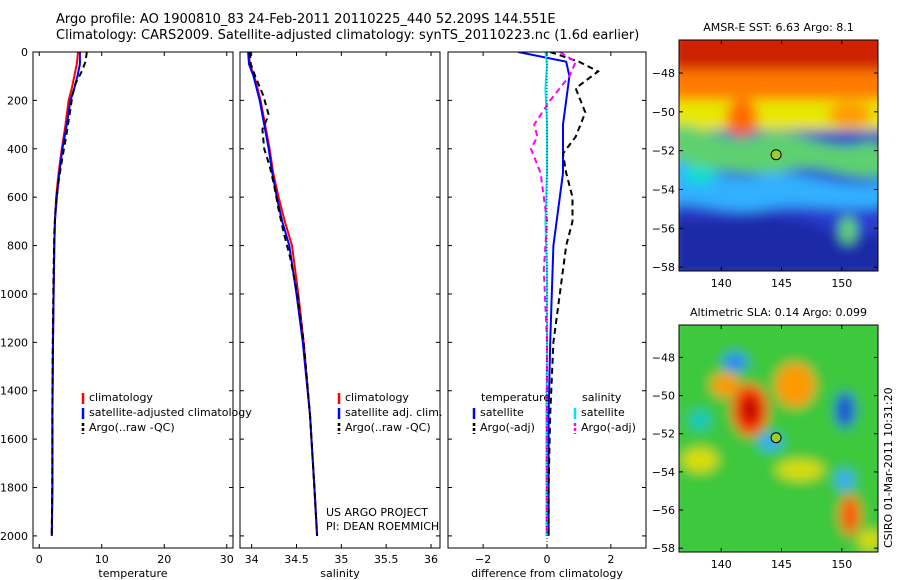 This screenshot has height=580, width=900. What do you see at coordinates (663, 73) in the screenshot?
I see `sst-map-ytick-label: −48` at bounding box center [663, 73].